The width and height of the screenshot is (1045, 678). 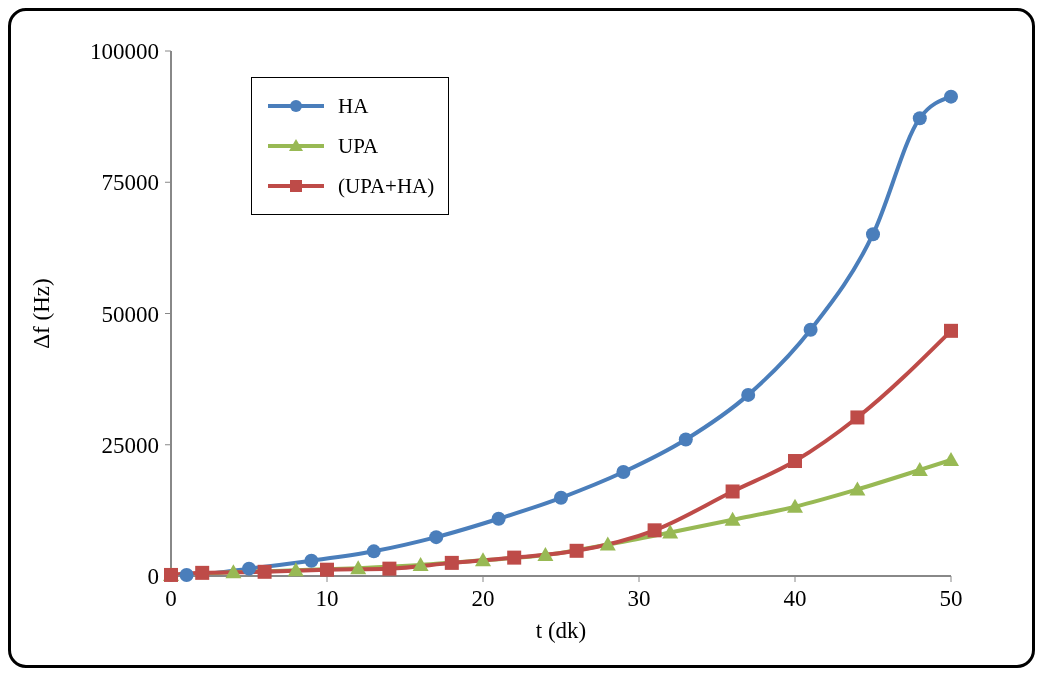 What do you see at coordinates (358, 146) in the screenshot?
I see `legend-label: UPA` at bounding box center [358, 146].